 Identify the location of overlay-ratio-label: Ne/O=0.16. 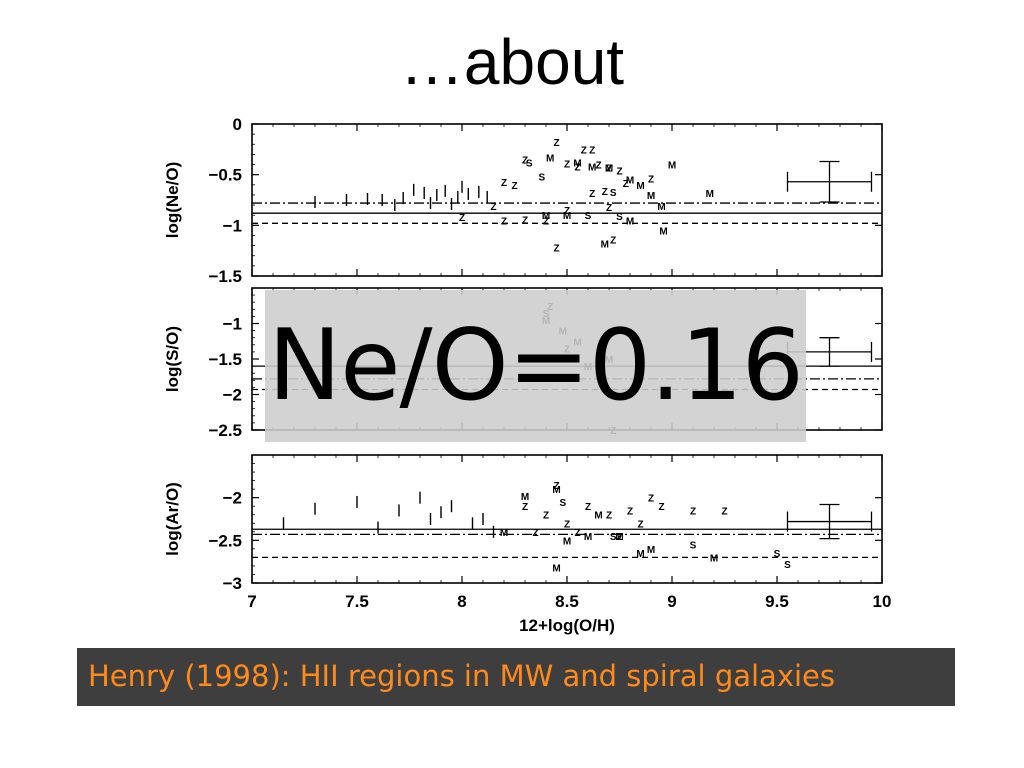
(535, 366).